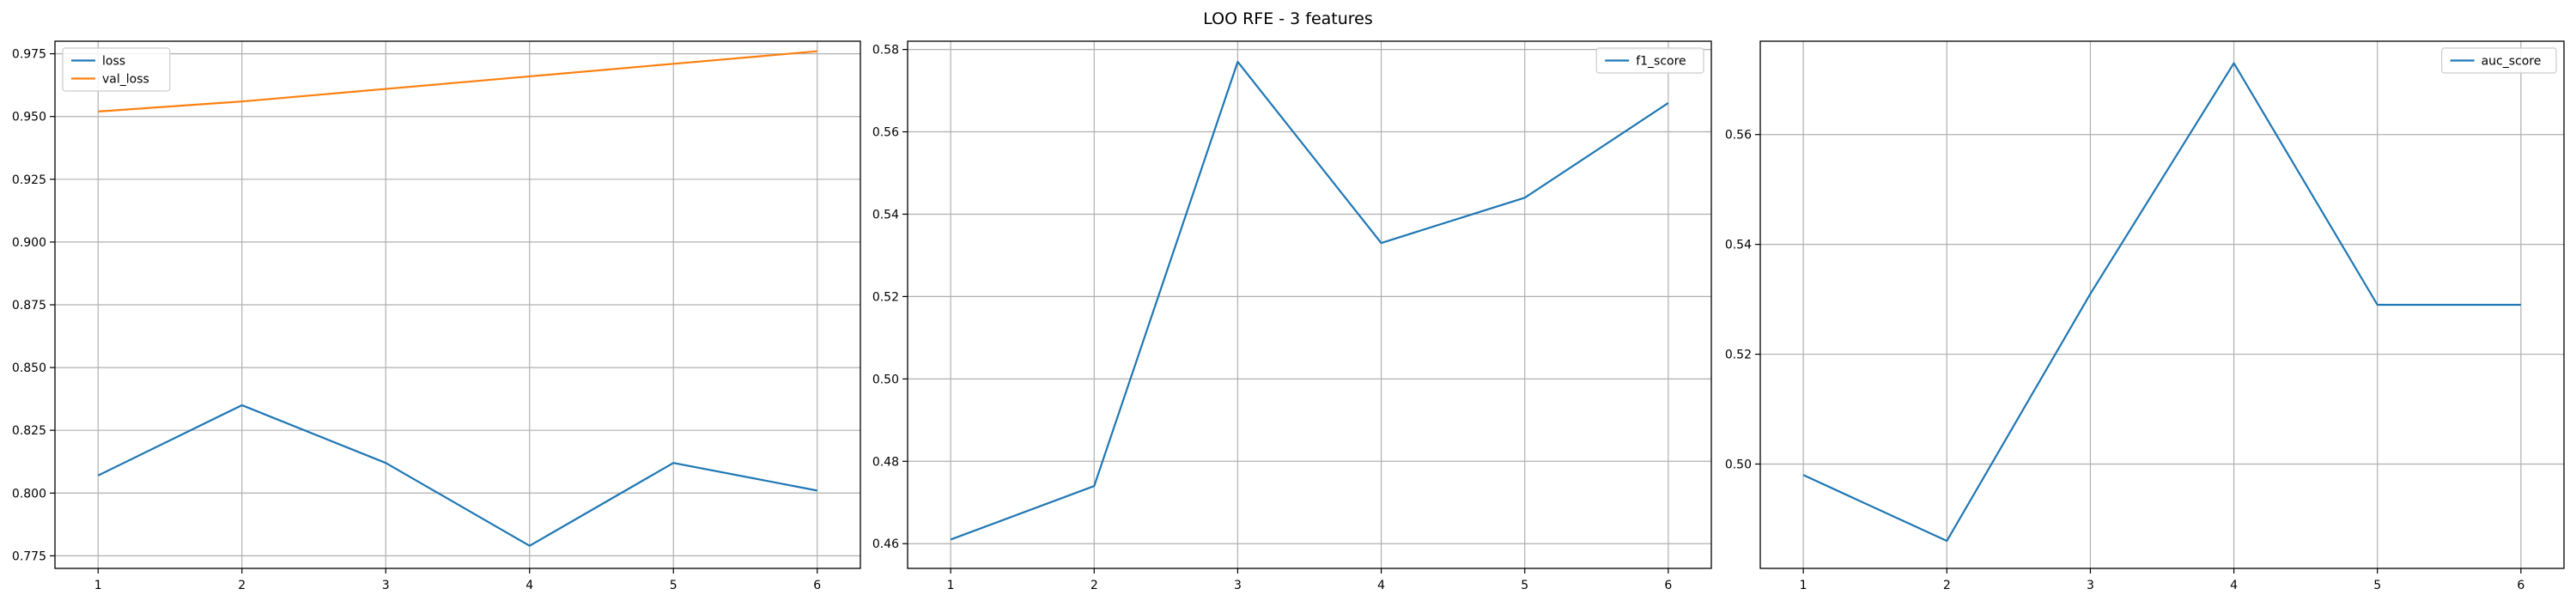  I want to click on y-tick-label: 0.850, so click(29, 368).